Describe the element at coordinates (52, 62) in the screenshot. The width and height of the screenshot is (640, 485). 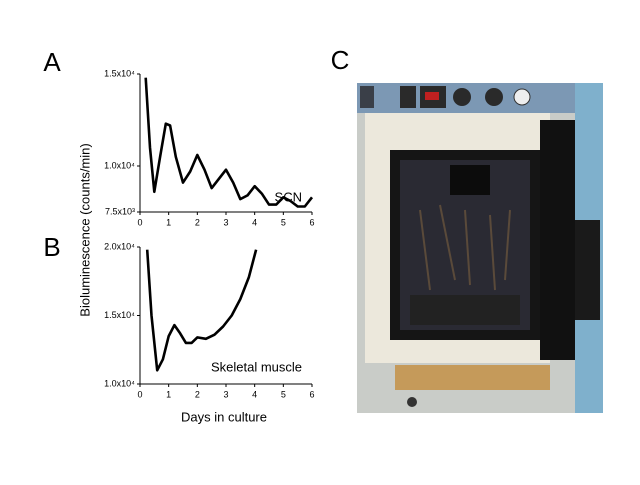
I see `panel-label: A` at that location.